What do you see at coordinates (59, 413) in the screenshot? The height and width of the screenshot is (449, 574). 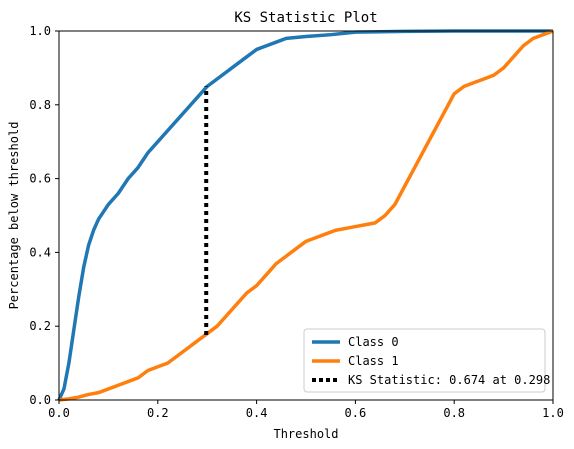 I see `x-tick-label: 0.0` at bounding box center [59, 413].